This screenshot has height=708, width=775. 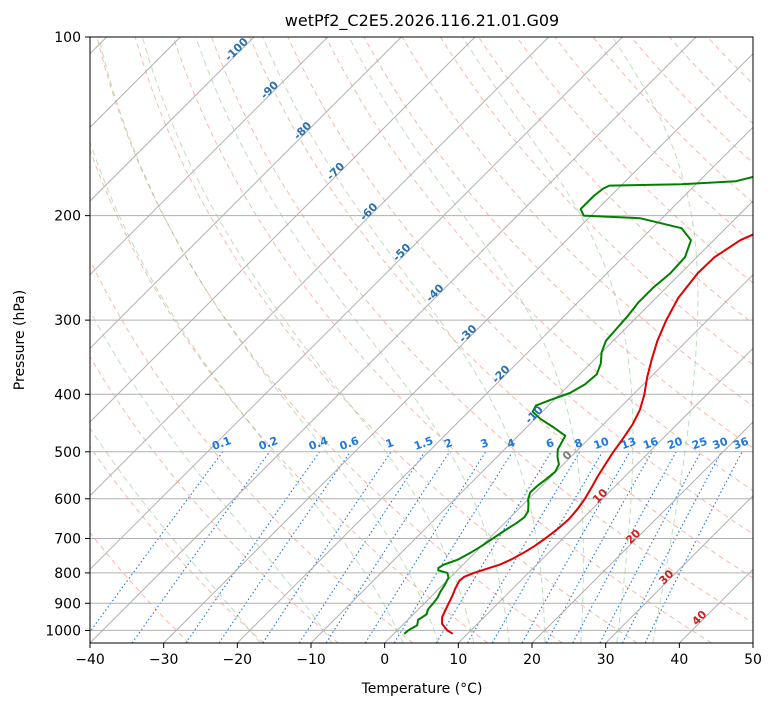 What do you see at coordinates (628, 443) in the screenshot?
I see `mixing-ratio-label: 13` at bounding box center [628, 443].